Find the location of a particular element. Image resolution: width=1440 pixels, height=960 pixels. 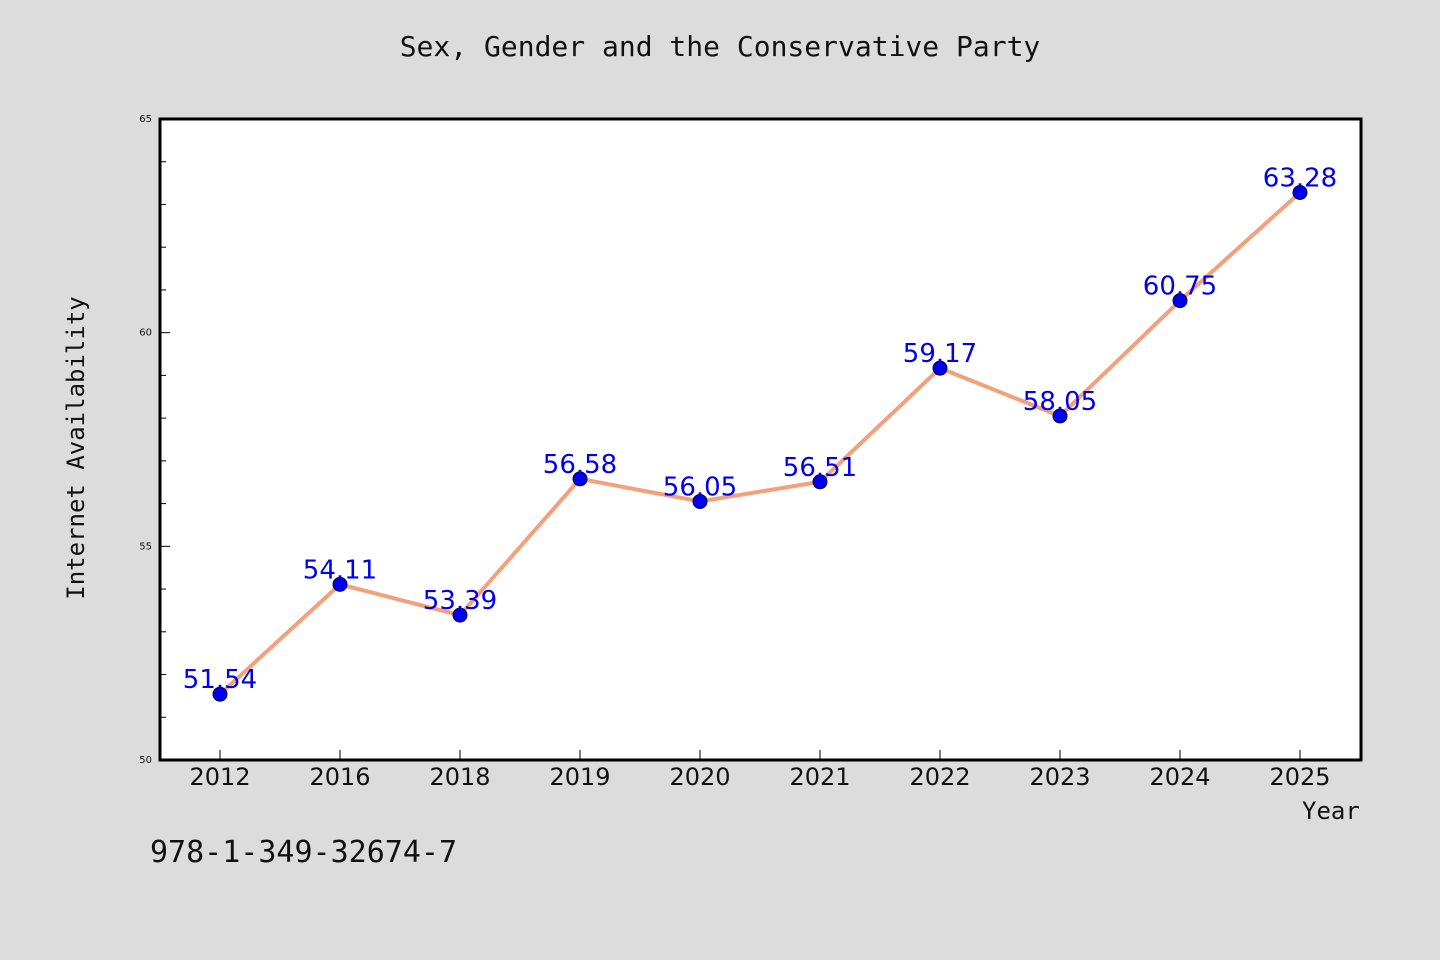

isbn-text: 978-1-349-32674-7 is located at coordinates (304, 852).